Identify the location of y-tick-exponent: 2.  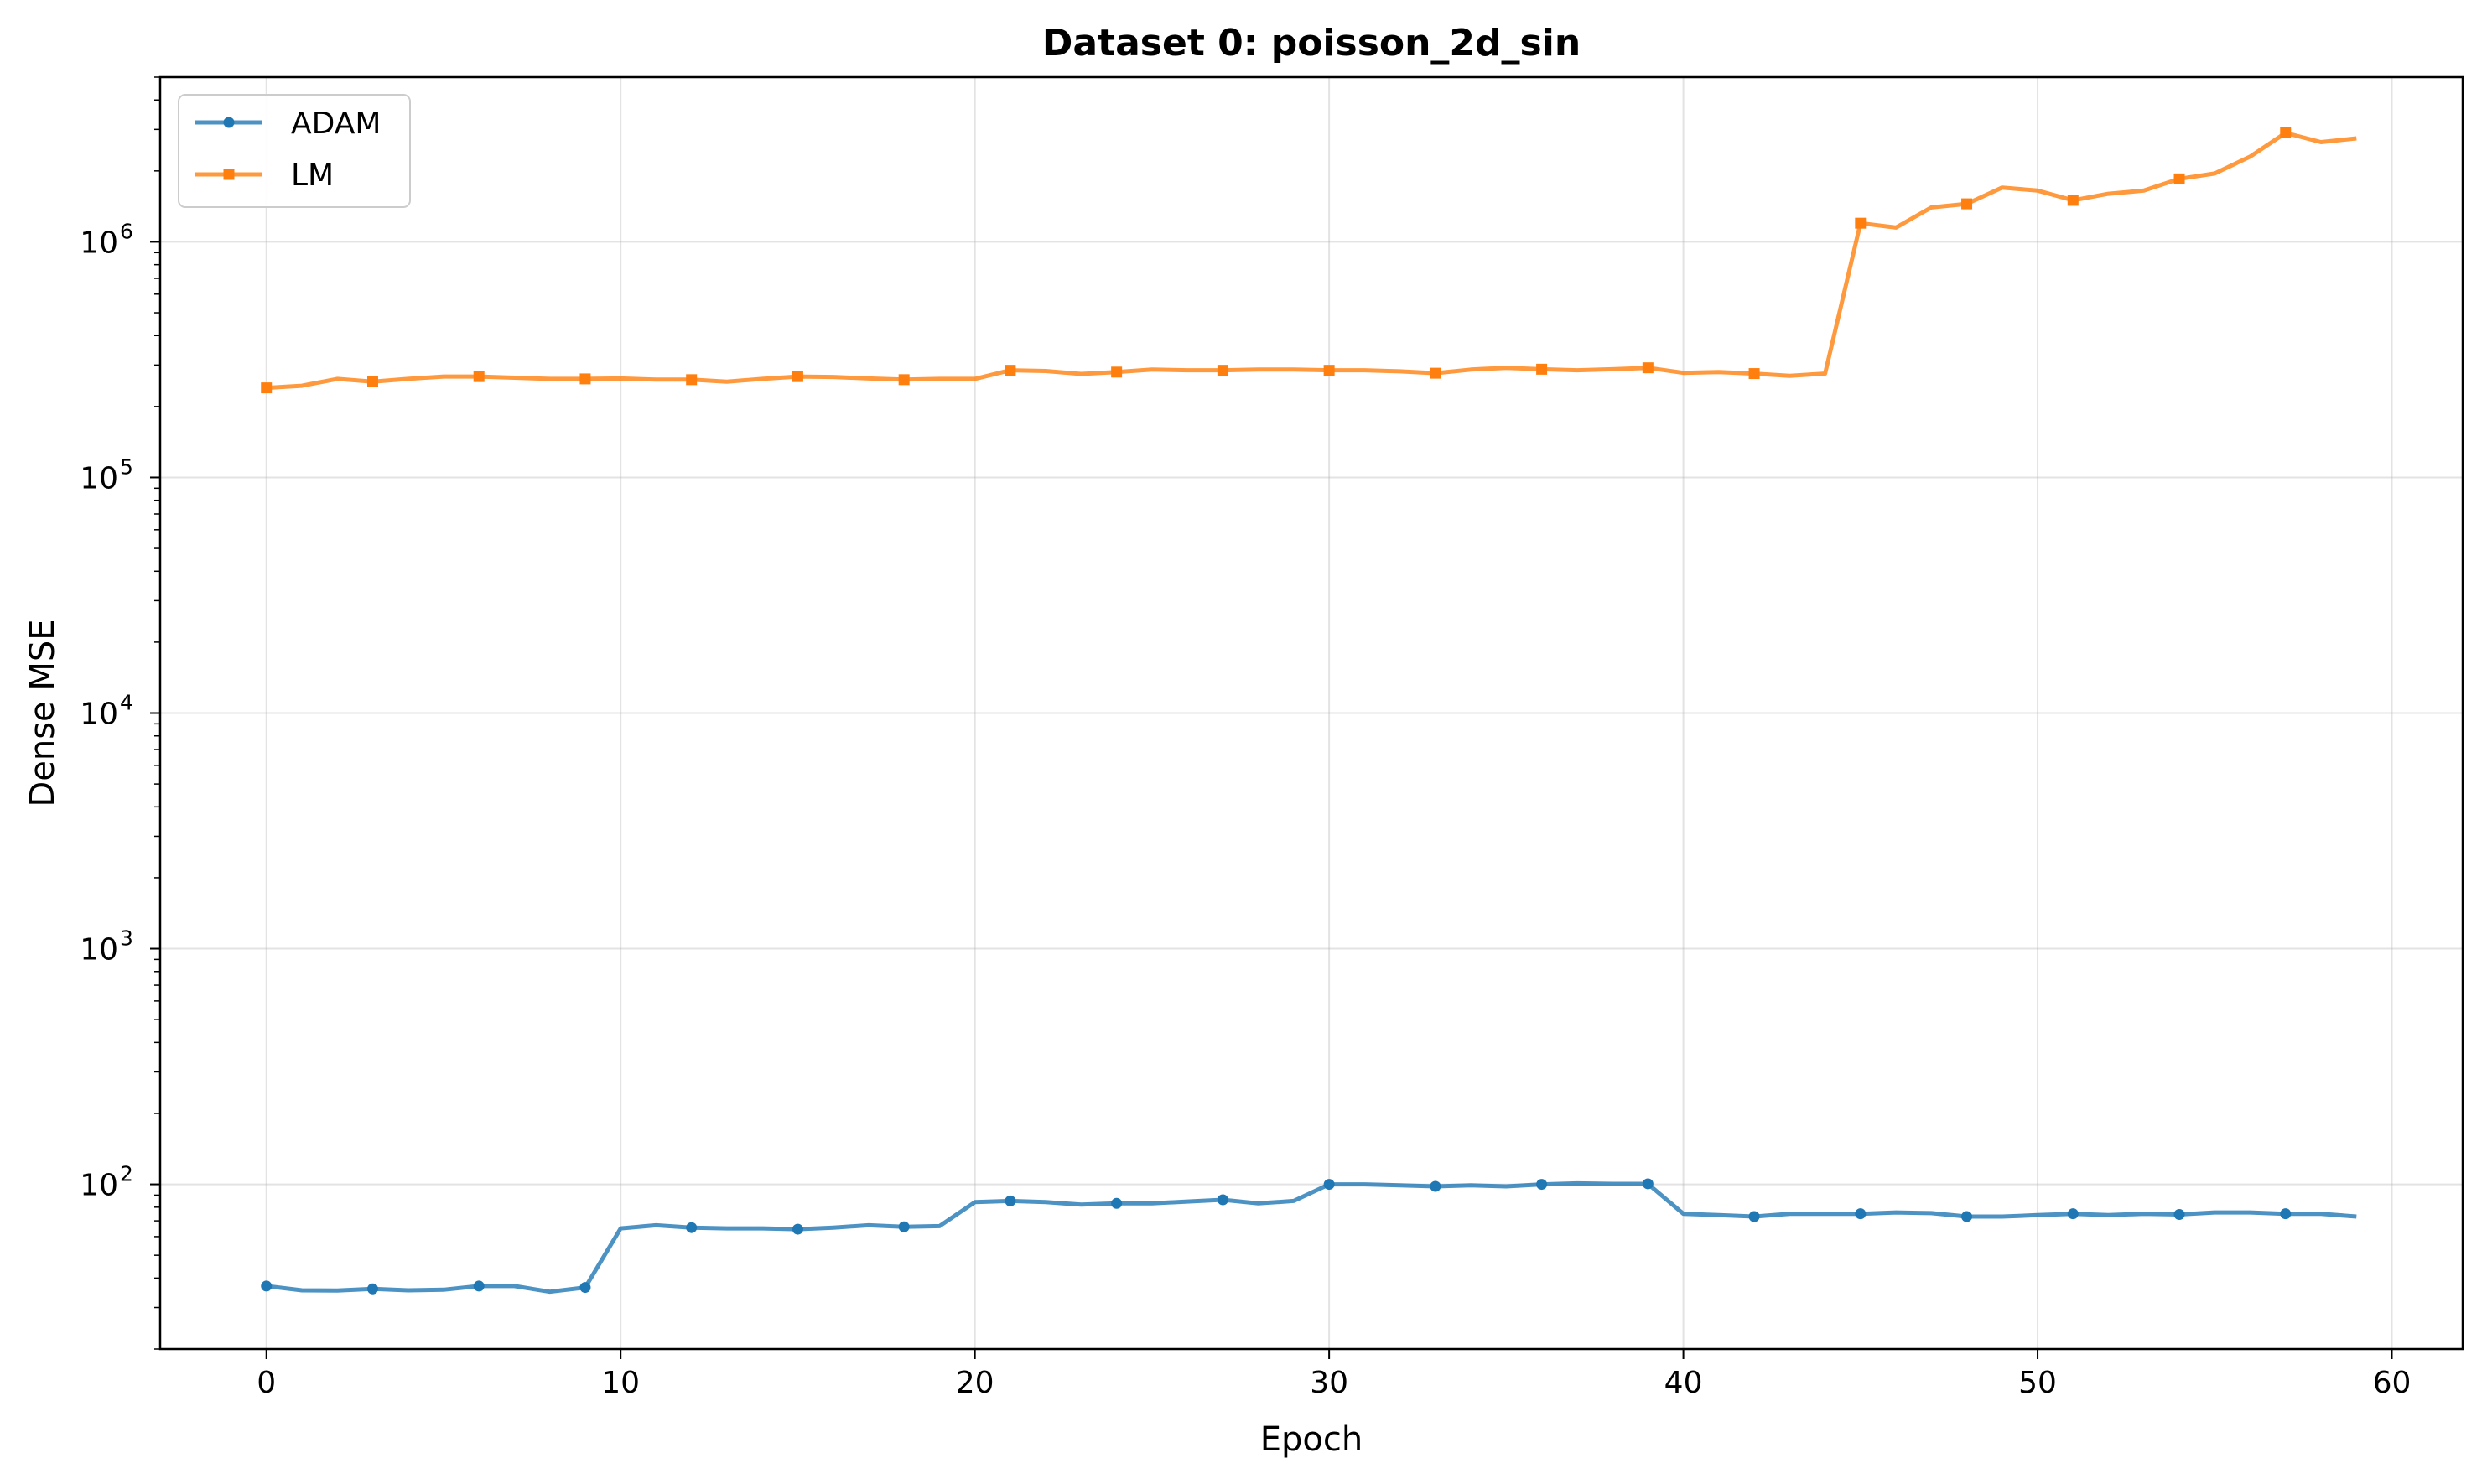
(127, 1174).